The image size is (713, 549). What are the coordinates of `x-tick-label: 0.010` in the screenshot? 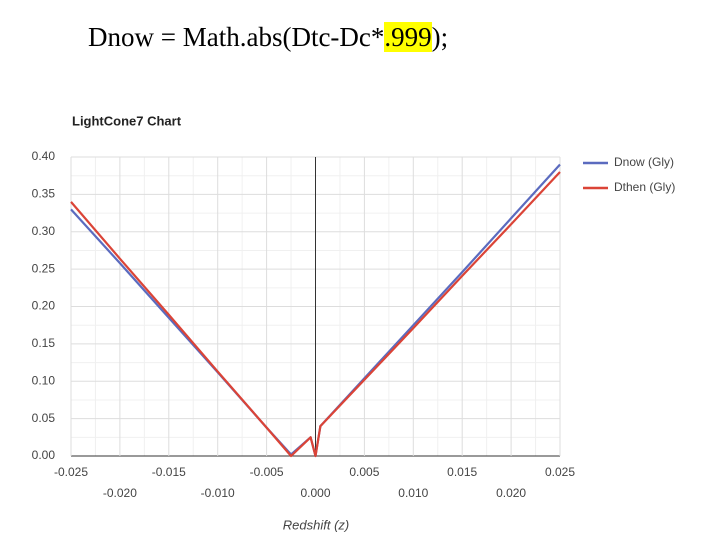 It's located at (413, 493).